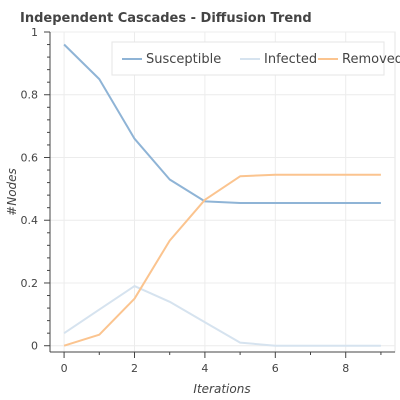  I want to click on y-axis-label: #Nodes, so click(12, 192).